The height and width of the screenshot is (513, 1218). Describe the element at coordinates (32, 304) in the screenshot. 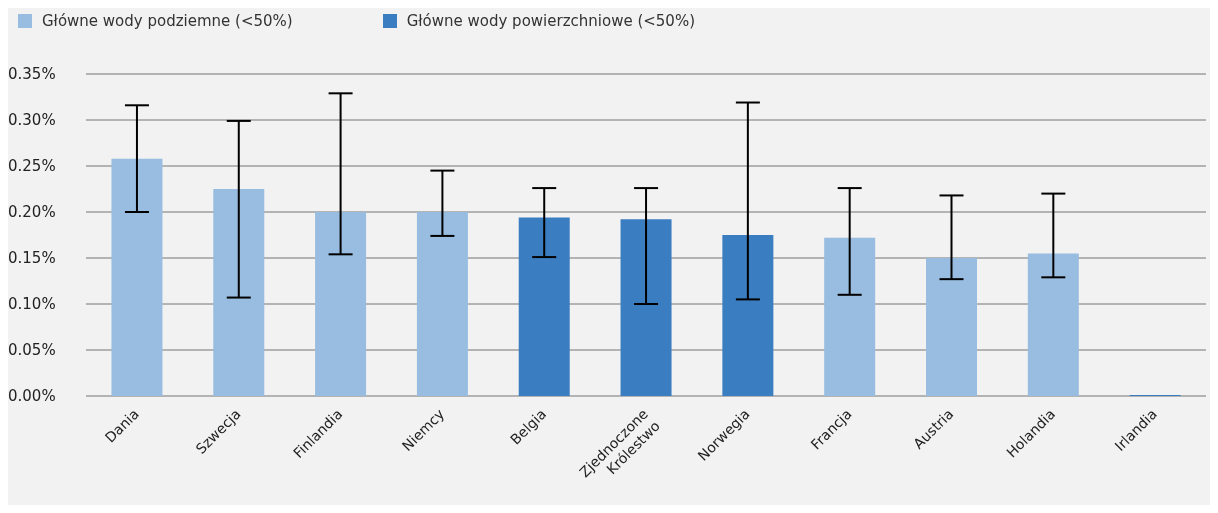

I see `y-tick-label: 0.10%` at that location.